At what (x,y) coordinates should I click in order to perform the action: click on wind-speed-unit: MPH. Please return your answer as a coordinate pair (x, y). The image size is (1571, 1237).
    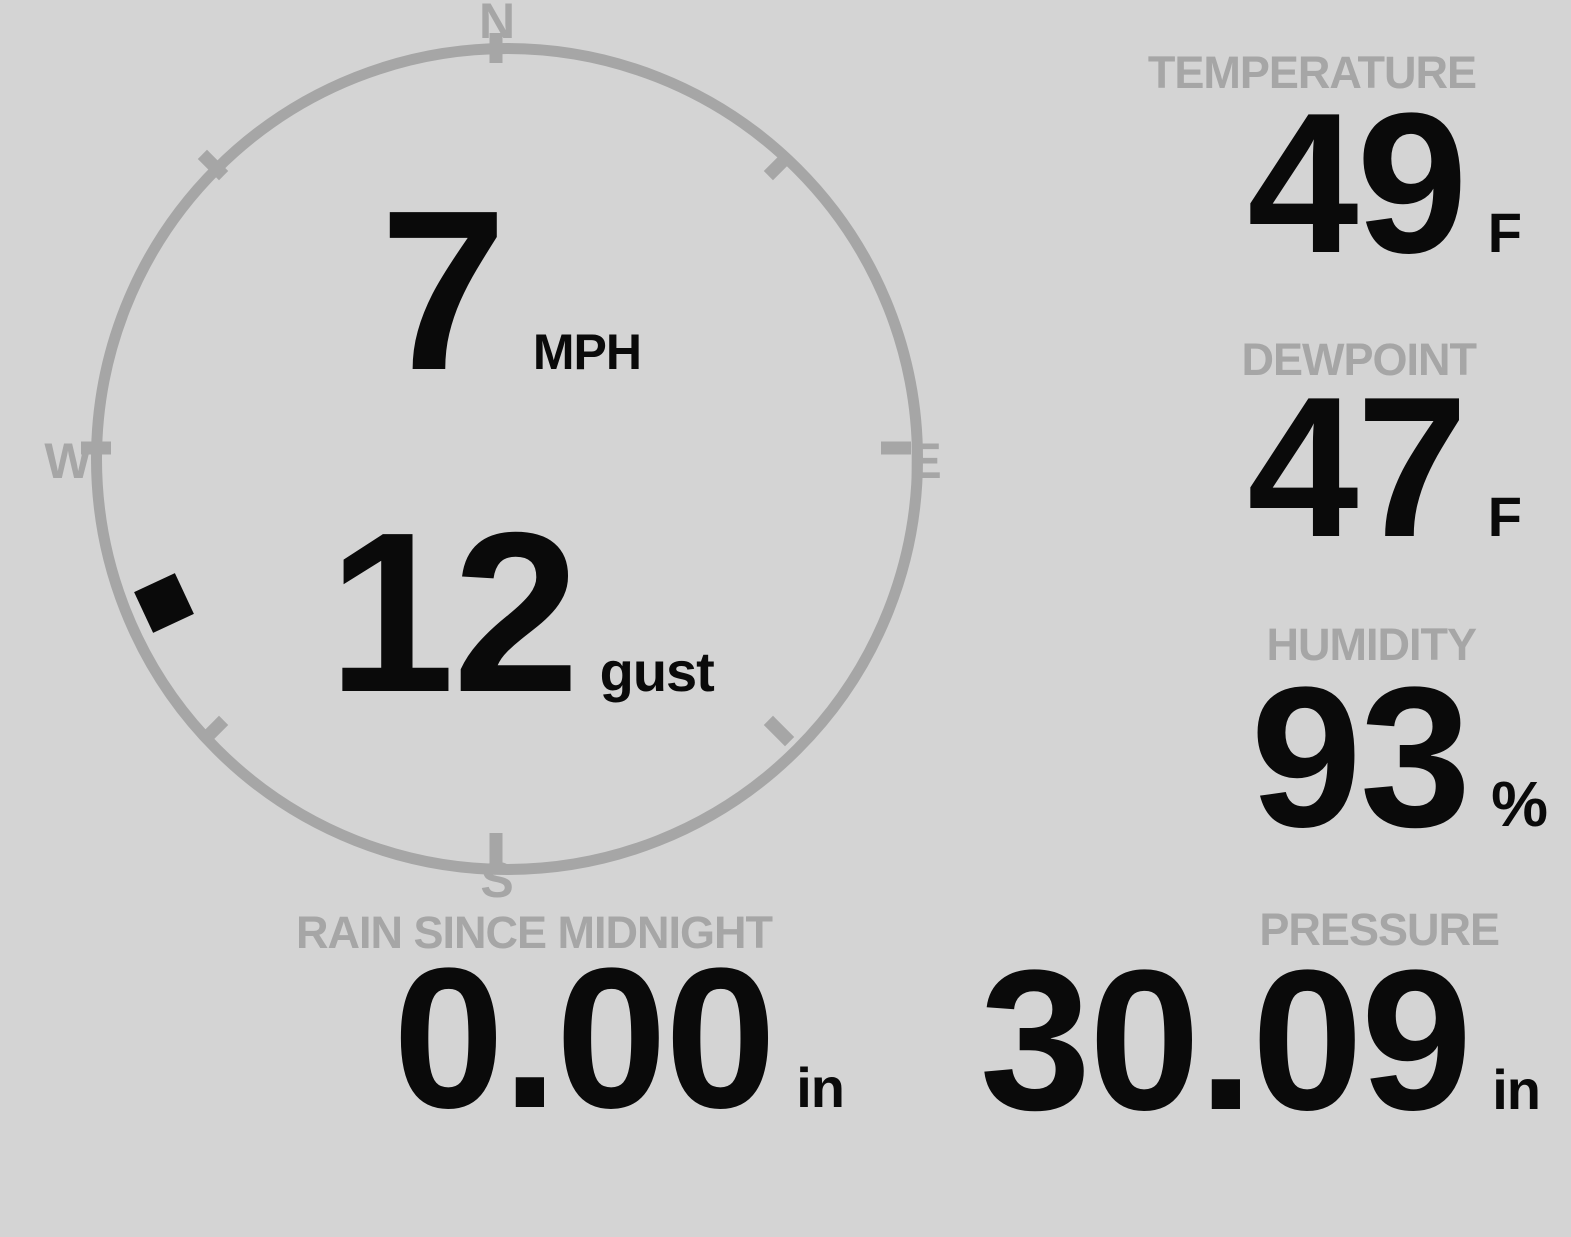
    Looking at the image, I should click on (587, 352).